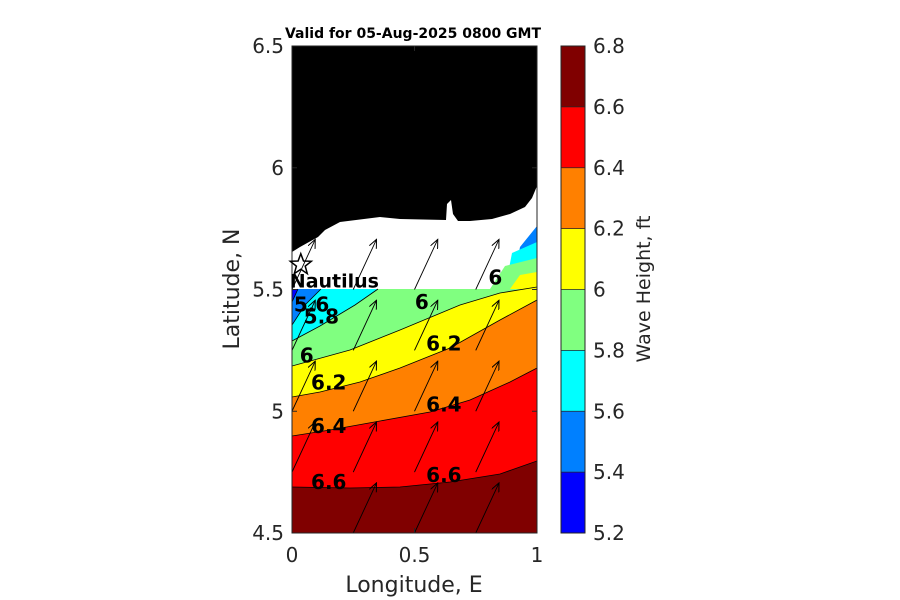 This screenshot has height=600, width=900. I want to click on colorbar-tick-label: 6.4, so click(609, 168).